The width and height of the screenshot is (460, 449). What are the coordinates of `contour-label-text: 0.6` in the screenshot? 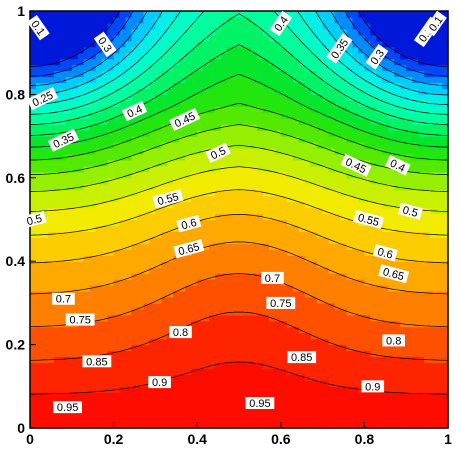 It's located at (189, 225).